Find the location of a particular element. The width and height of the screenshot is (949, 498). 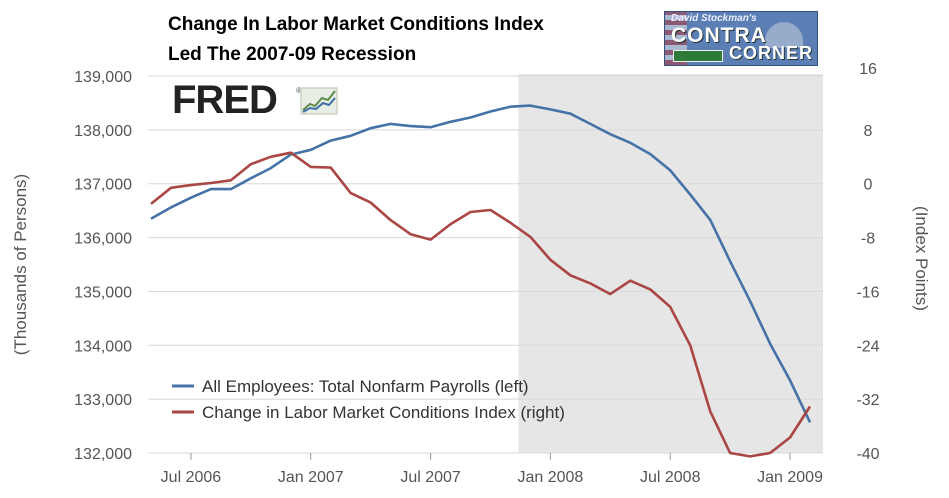

contra-logo-word-contra: CONTRA is located at coordinates (719, 35).